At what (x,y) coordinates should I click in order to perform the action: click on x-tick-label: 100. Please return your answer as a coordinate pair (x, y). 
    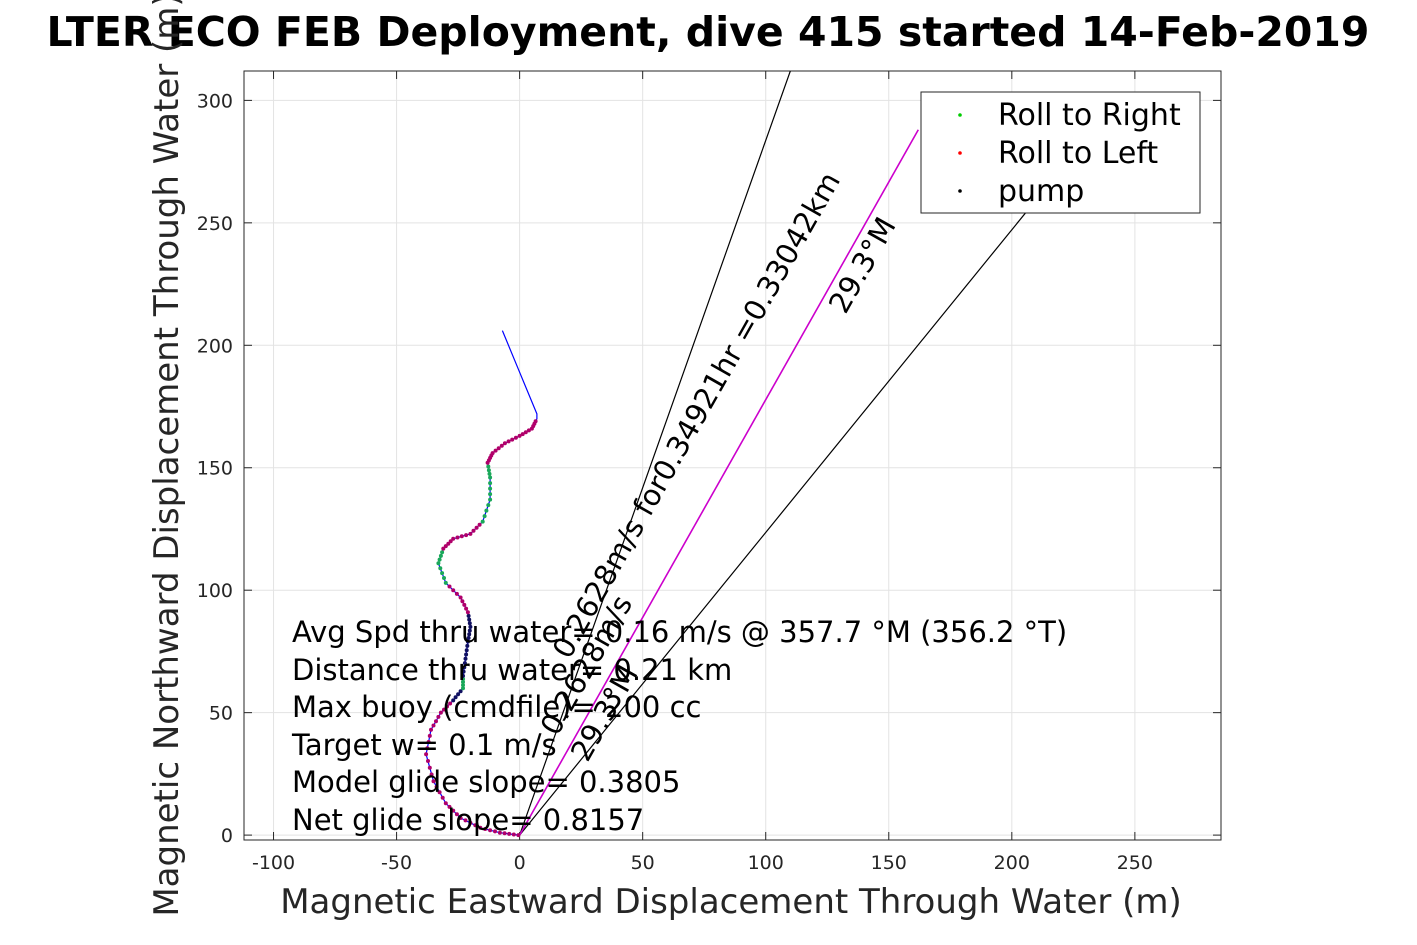
    Looking at the image, I should click on (766, 863).